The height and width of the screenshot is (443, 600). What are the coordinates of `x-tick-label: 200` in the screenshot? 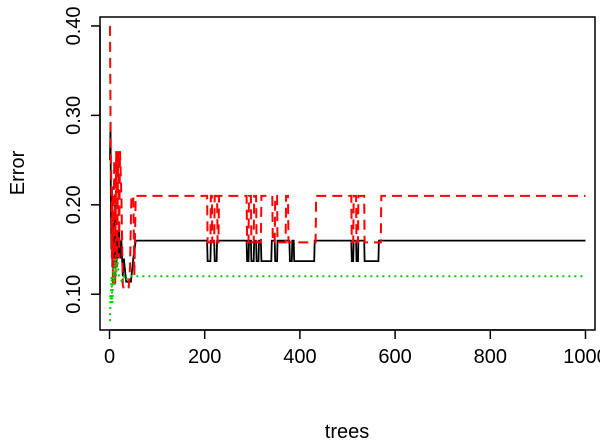 It's located at (204, 357).